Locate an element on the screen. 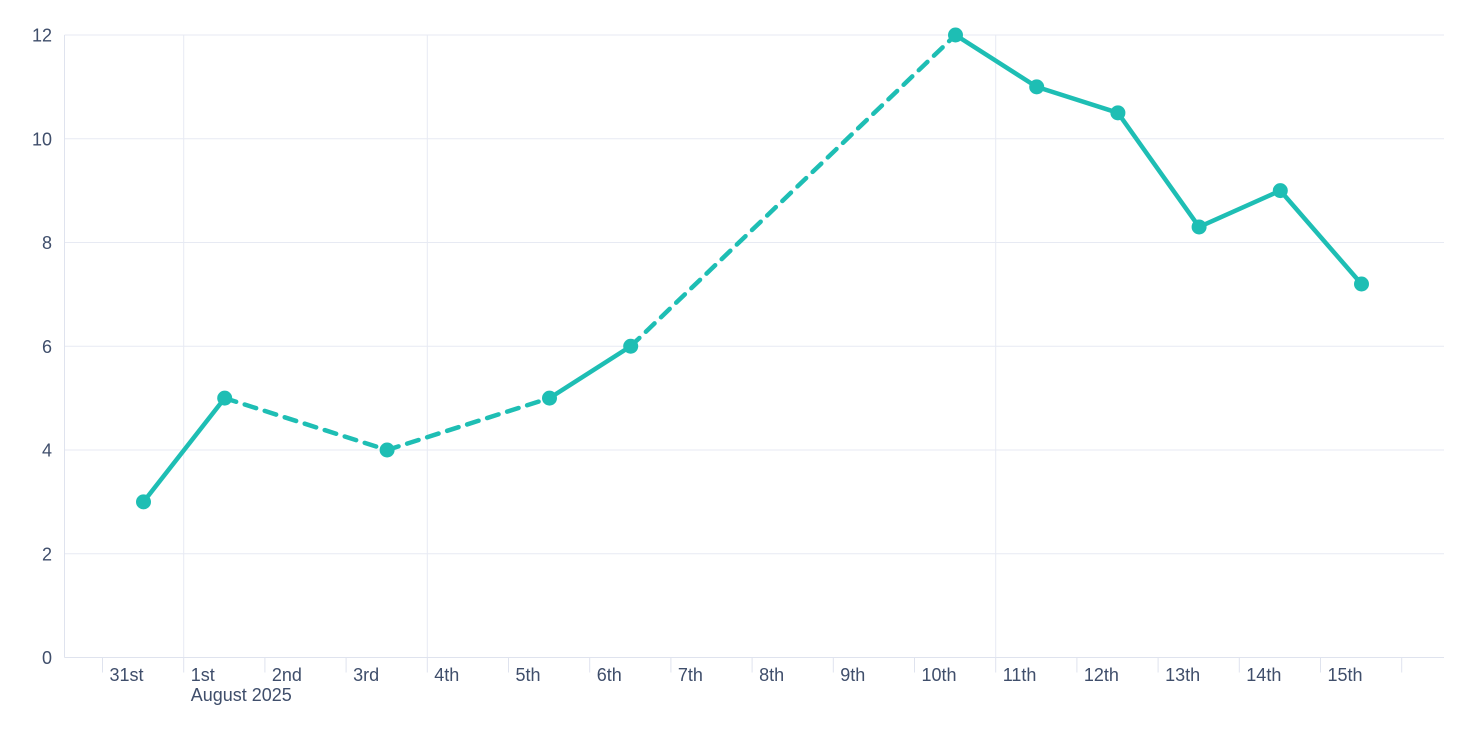 This screenshot has width=1464, height=731. x-tick-label: 14th is located at coordinates (1263, 675).